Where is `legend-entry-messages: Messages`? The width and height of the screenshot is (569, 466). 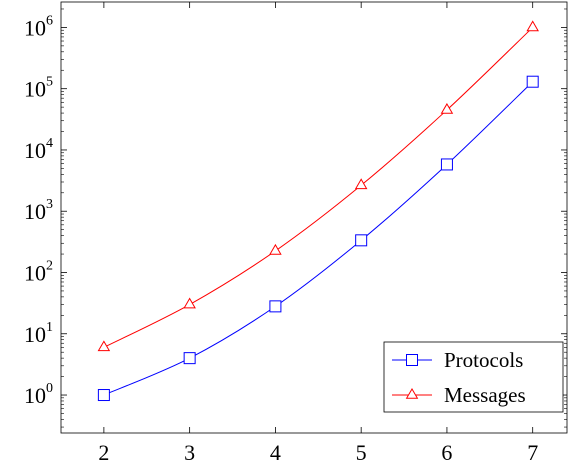
legend-entry-messages: Messages is located at coordinates (459, 395).